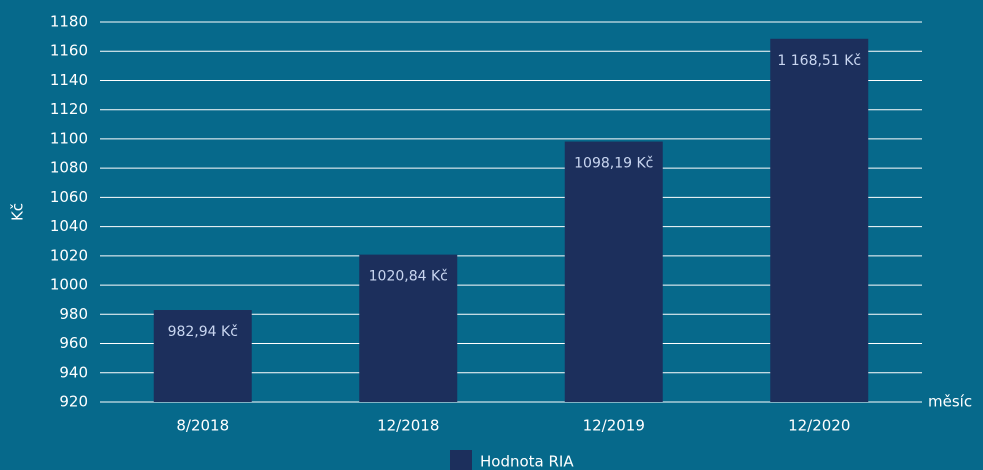 Image resolution: width=983 pixels, height=470 pixels. Describe the element at coordinates (73, 343) in the screenshot. I see `y-tick-label: 960` at that location.